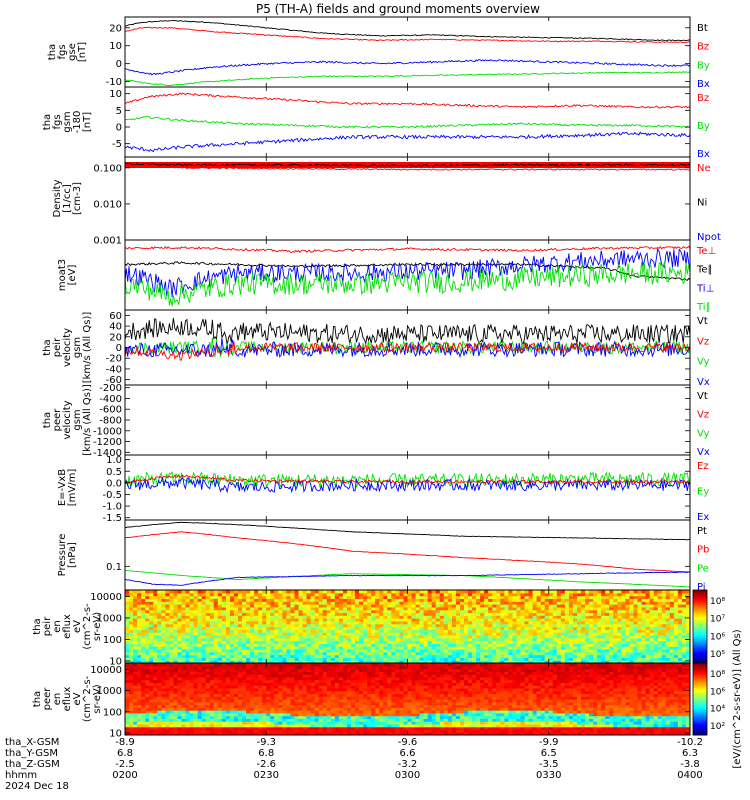 This screenshot has width=750, height=800. I want to click on ytick-label: -200, so click(110, 388).